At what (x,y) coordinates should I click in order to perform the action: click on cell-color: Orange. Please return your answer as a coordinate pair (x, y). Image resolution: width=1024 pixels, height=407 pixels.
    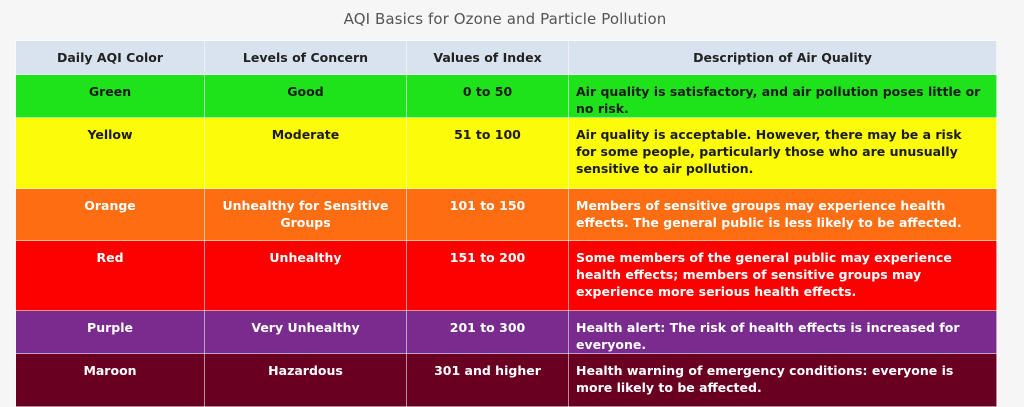
    Looking at the image, I should click on (110, 214).